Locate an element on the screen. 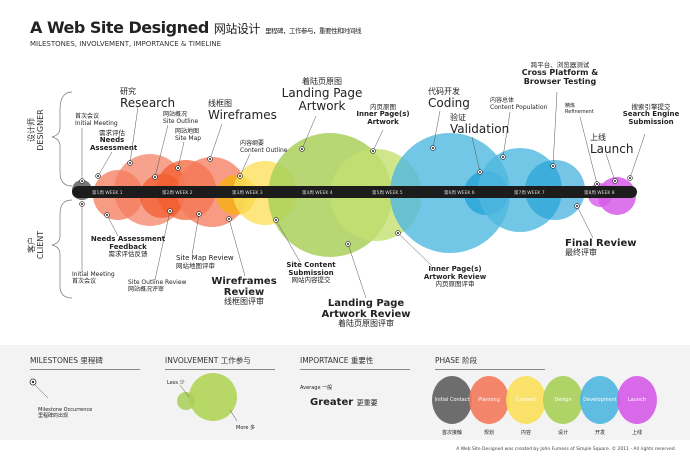 The image size is (690, 460). milestone-inner-page-artwork: 内页原图 Inner Page(s) Artwork is located at coordinates (383, 115).